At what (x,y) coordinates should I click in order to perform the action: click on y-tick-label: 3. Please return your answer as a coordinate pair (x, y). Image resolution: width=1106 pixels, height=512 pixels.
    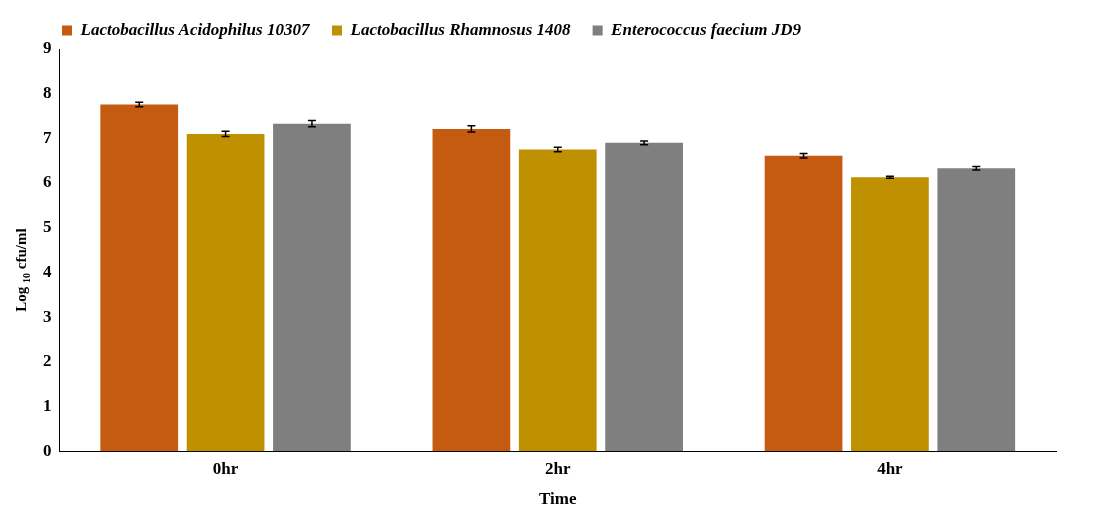
    Looking at the image, I should click on (47, 316).